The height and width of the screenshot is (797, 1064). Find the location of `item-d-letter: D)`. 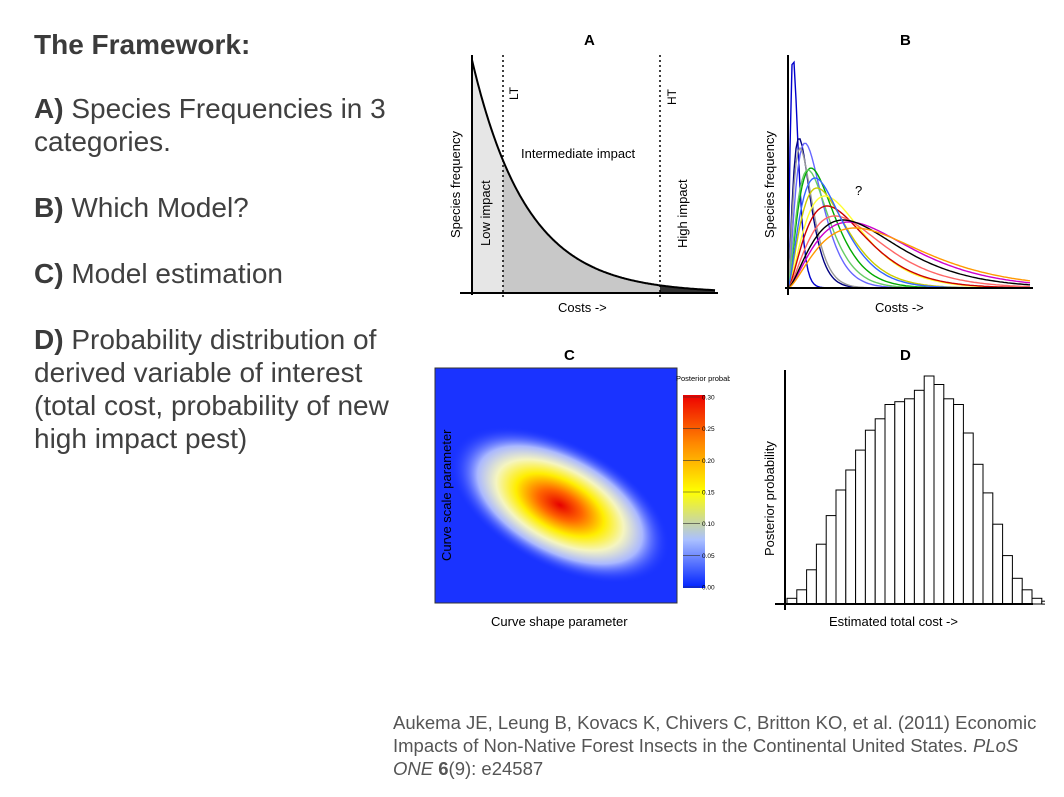

item-d-letter: D) is located at coordinates (49, 339).